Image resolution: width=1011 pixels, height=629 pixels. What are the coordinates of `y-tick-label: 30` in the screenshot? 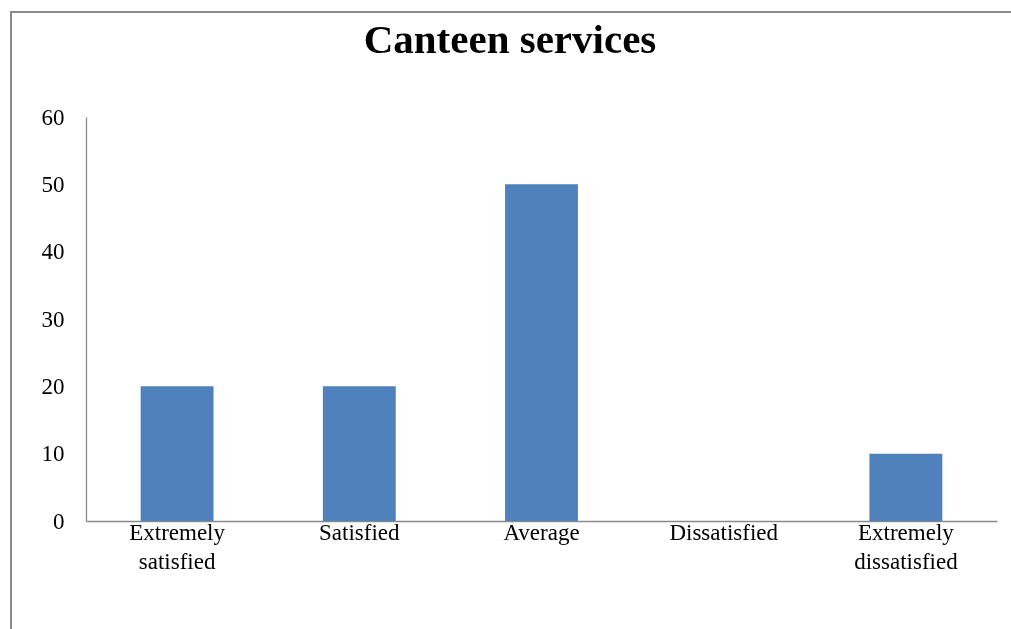 It's located at (53, 319).